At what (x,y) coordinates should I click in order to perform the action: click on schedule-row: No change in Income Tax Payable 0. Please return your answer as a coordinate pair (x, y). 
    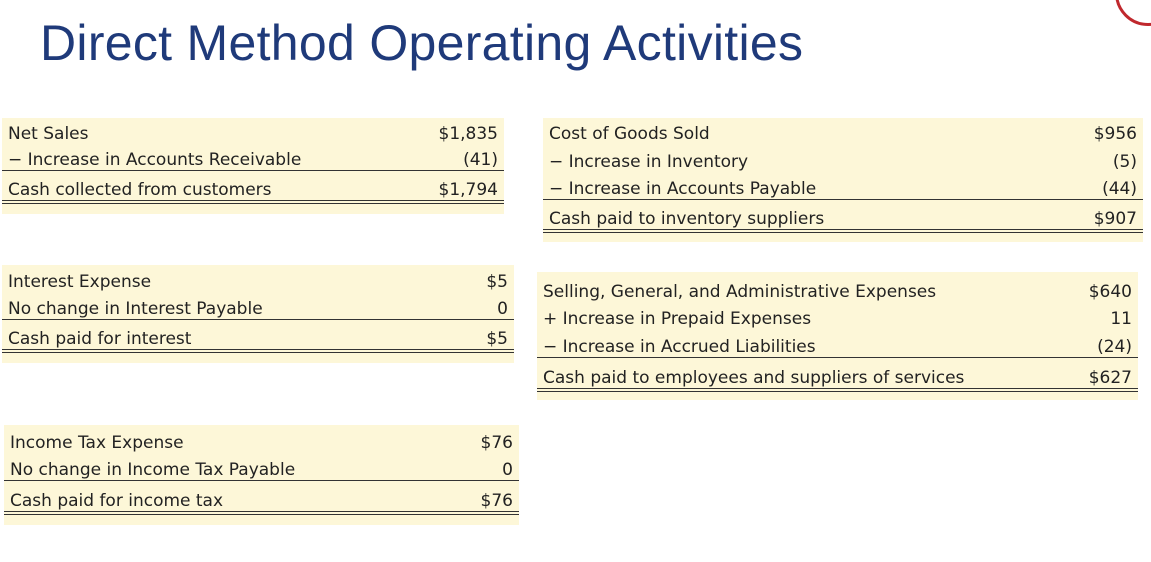
    Looking at the image, I should click on (261, 467).